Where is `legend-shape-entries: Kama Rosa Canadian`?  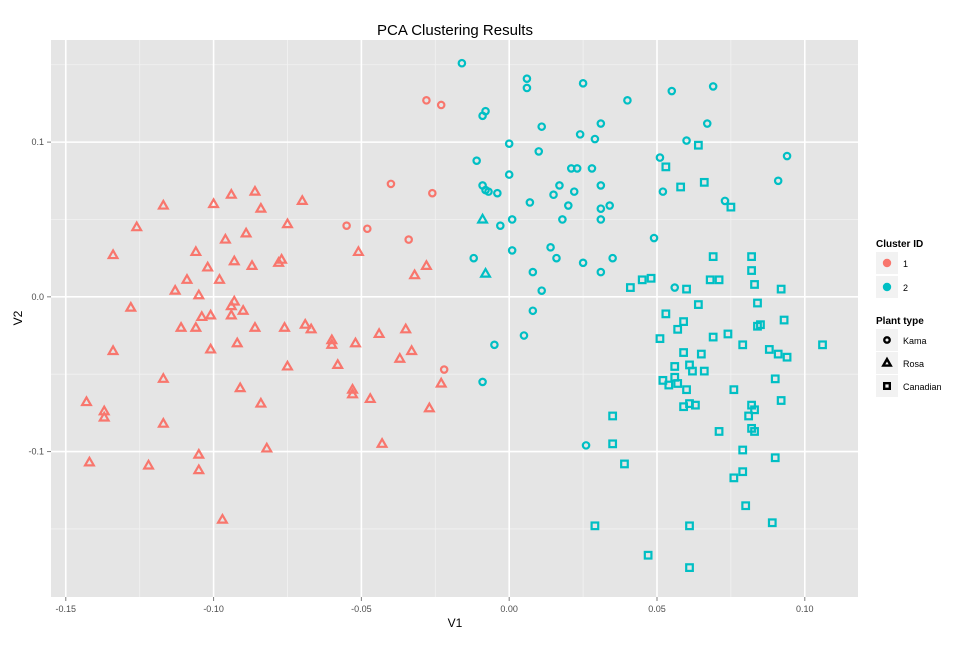 legend-shape-entries: Kama Rosa Canadian is located at coordinates (909, 363).